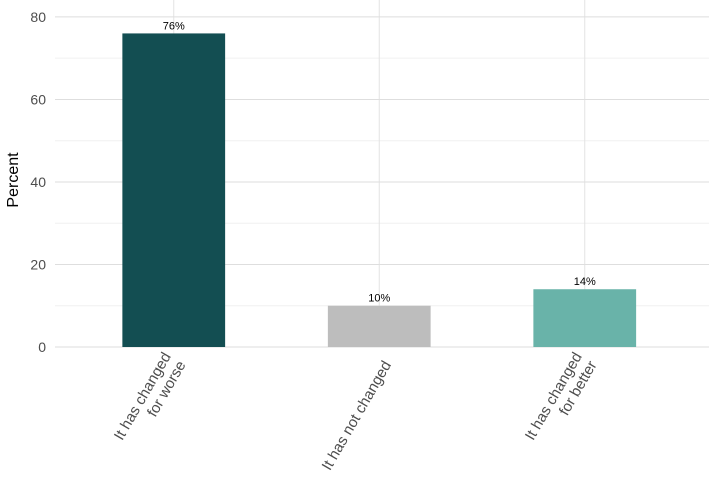  What do you see at coordinates (38, 182) in the screenshot?
I see `y-tick-label: 40` at bounding box center [38, 182].